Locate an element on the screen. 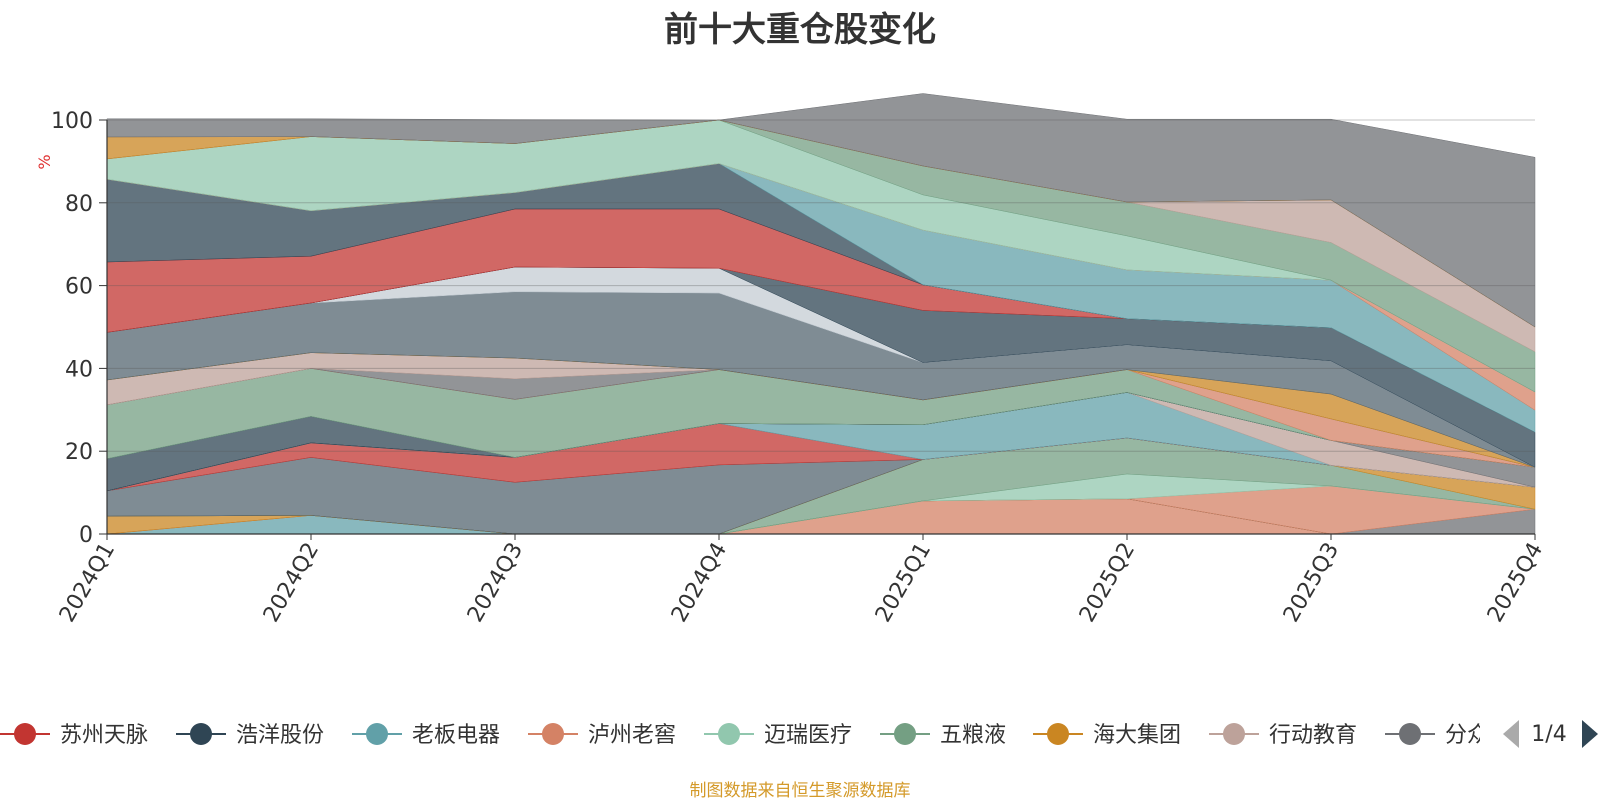 The height and width of the screenshot is (801, 1600). x-tick-label-2025Q2: 2025Q2 is located at coordinates (1107, 583).